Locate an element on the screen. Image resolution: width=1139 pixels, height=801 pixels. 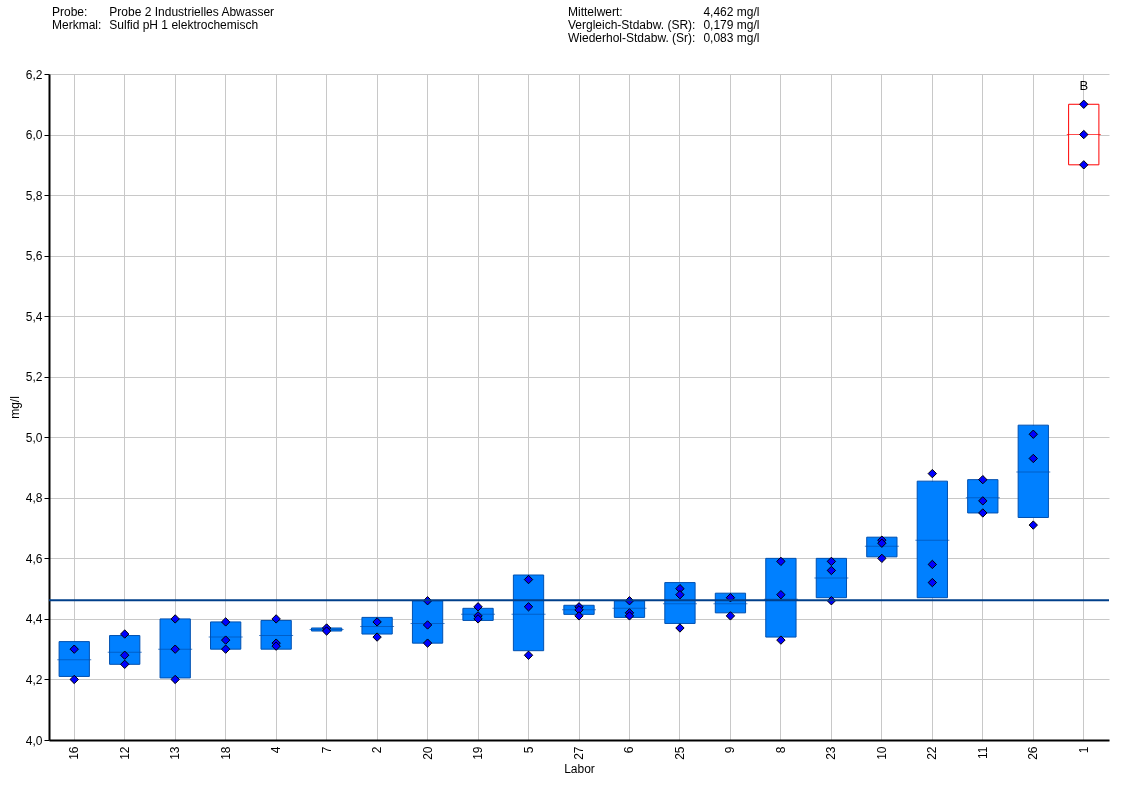
x-axis-title: Labor is located at coordinates (579, 768).